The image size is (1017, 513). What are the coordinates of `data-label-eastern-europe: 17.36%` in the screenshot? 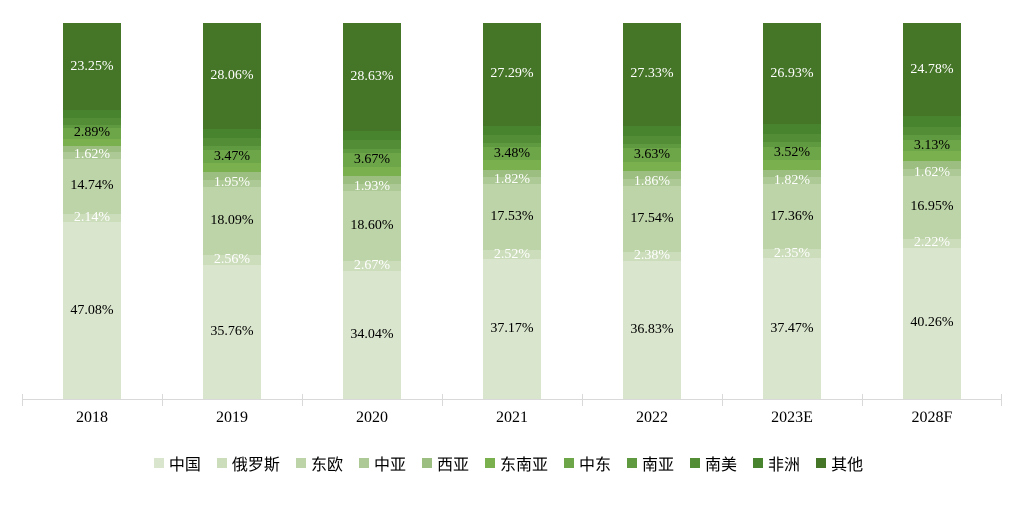 It's located at (792, 216).